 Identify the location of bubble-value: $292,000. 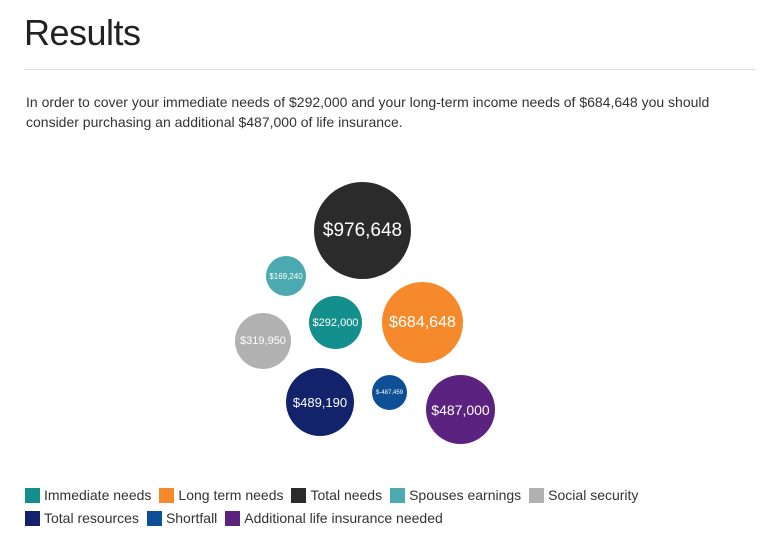
(335, 322).